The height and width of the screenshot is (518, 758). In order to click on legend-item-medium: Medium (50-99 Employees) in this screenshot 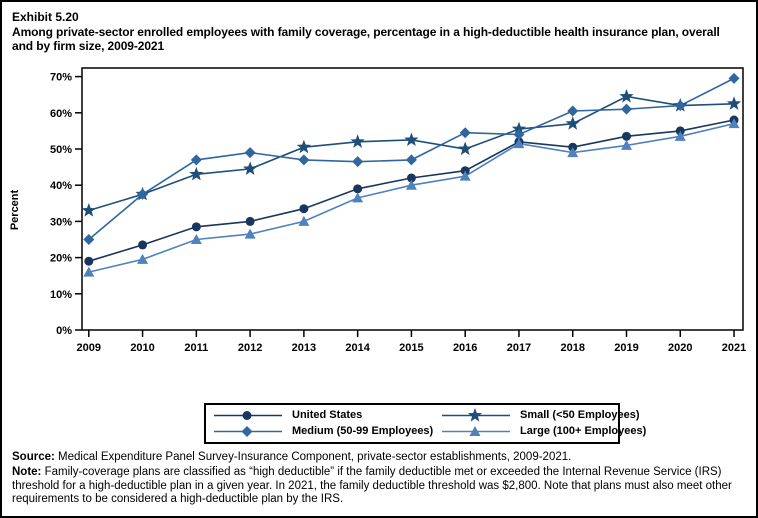, I will do `click(328, 431)`.